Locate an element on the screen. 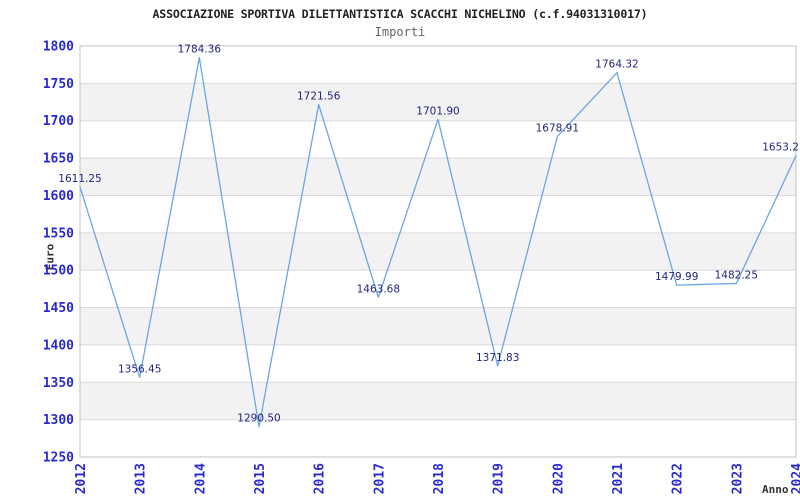  y-tick-label: 1700 is located at coordinates (58, 121).